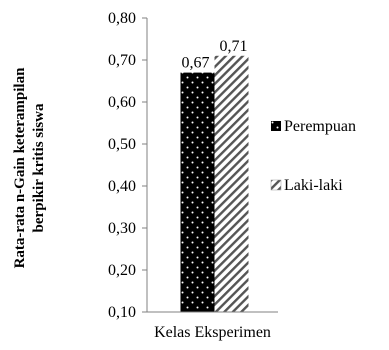 The height and width of the screenshot is (350, 389). Describe the element at coordinates (234, 46) in the screenshot. I see `bar-value-label: 0,71` at that location.